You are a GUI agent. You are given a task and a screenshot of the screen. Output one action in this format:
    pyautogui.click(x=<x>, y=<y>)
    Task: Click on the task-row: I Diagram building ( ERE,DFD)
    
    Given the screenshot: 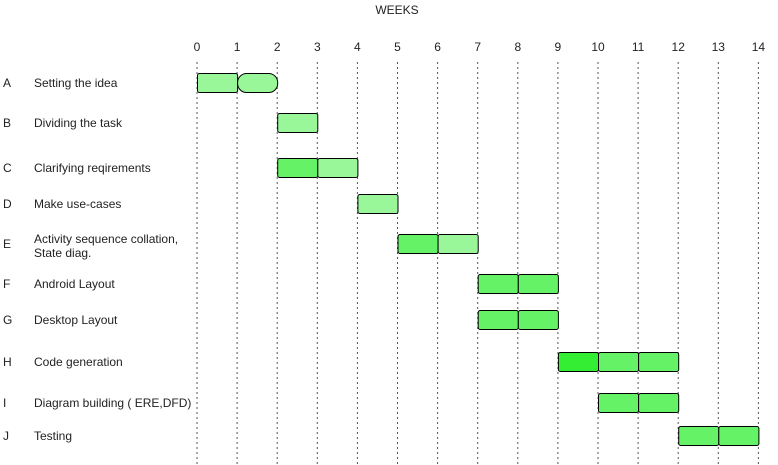 What is the action you would take?
    pyautogui.click(x=341, y=403)
    